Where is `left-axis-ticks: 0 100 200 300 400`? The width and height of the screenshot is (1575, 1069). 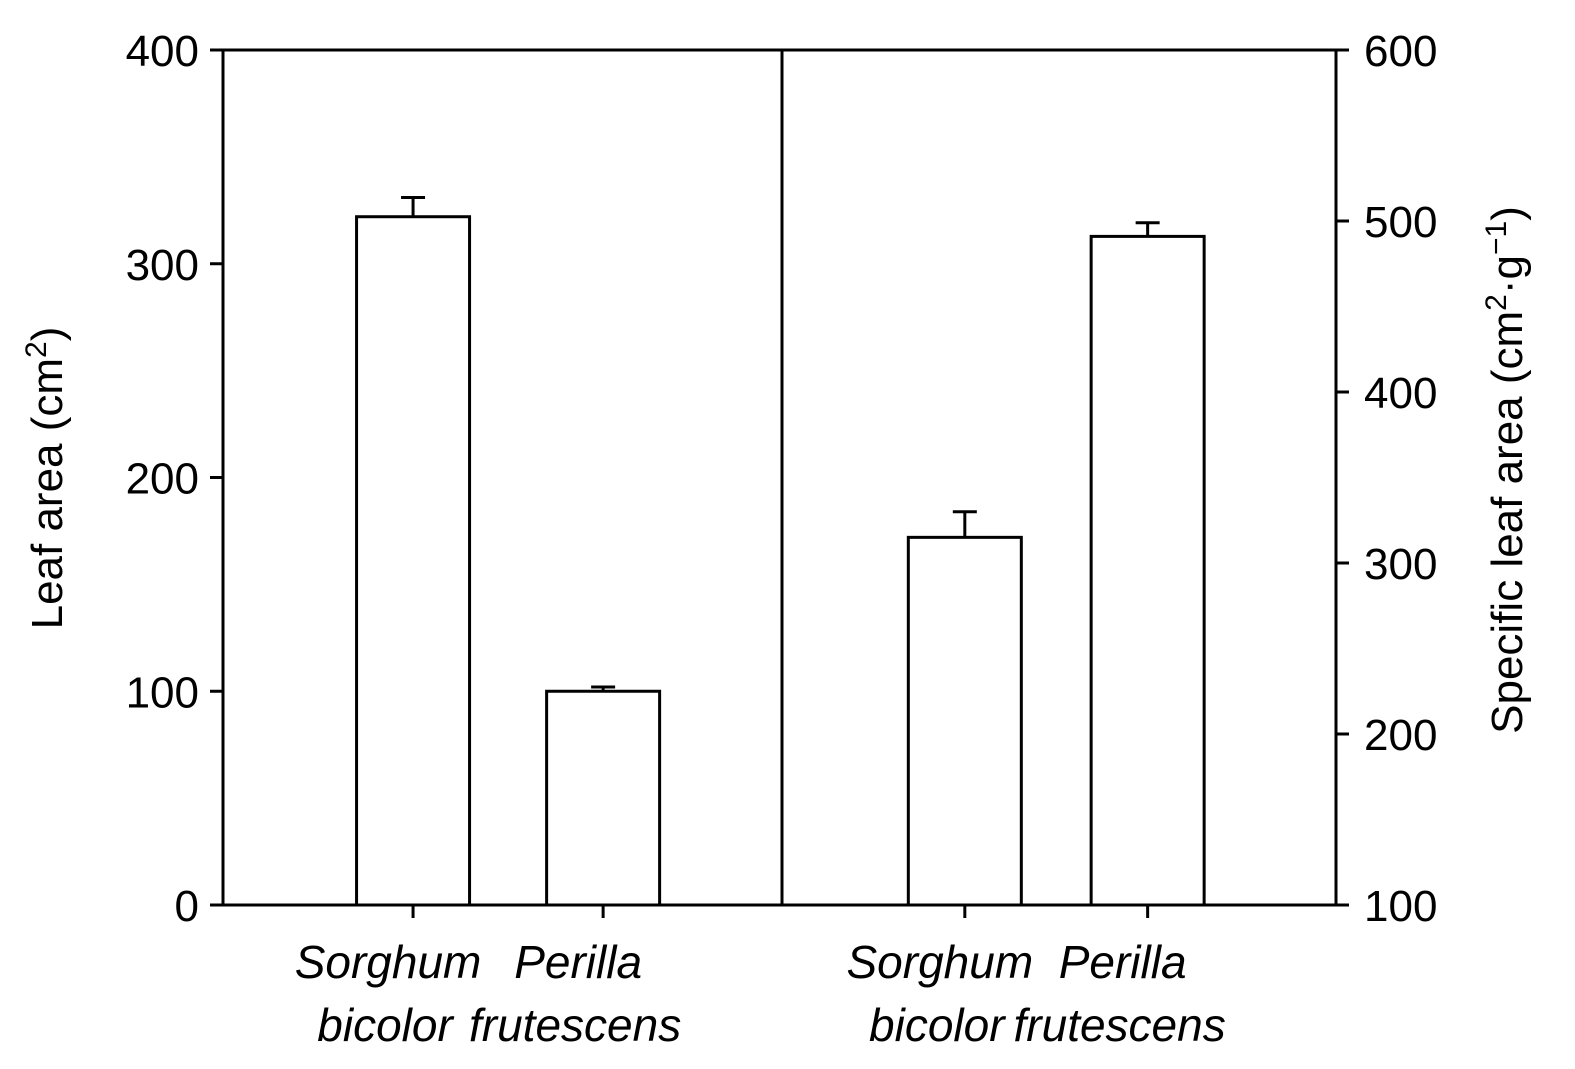 left-axis-ticks: 0 100 200 300 400 is located at coordinates (174, 479).